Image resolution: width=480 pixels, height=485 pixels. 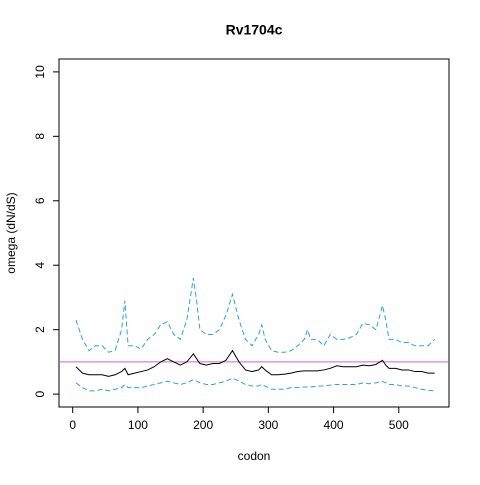 I want to click on x-tick-label: 300, so click(x=268, y=425).